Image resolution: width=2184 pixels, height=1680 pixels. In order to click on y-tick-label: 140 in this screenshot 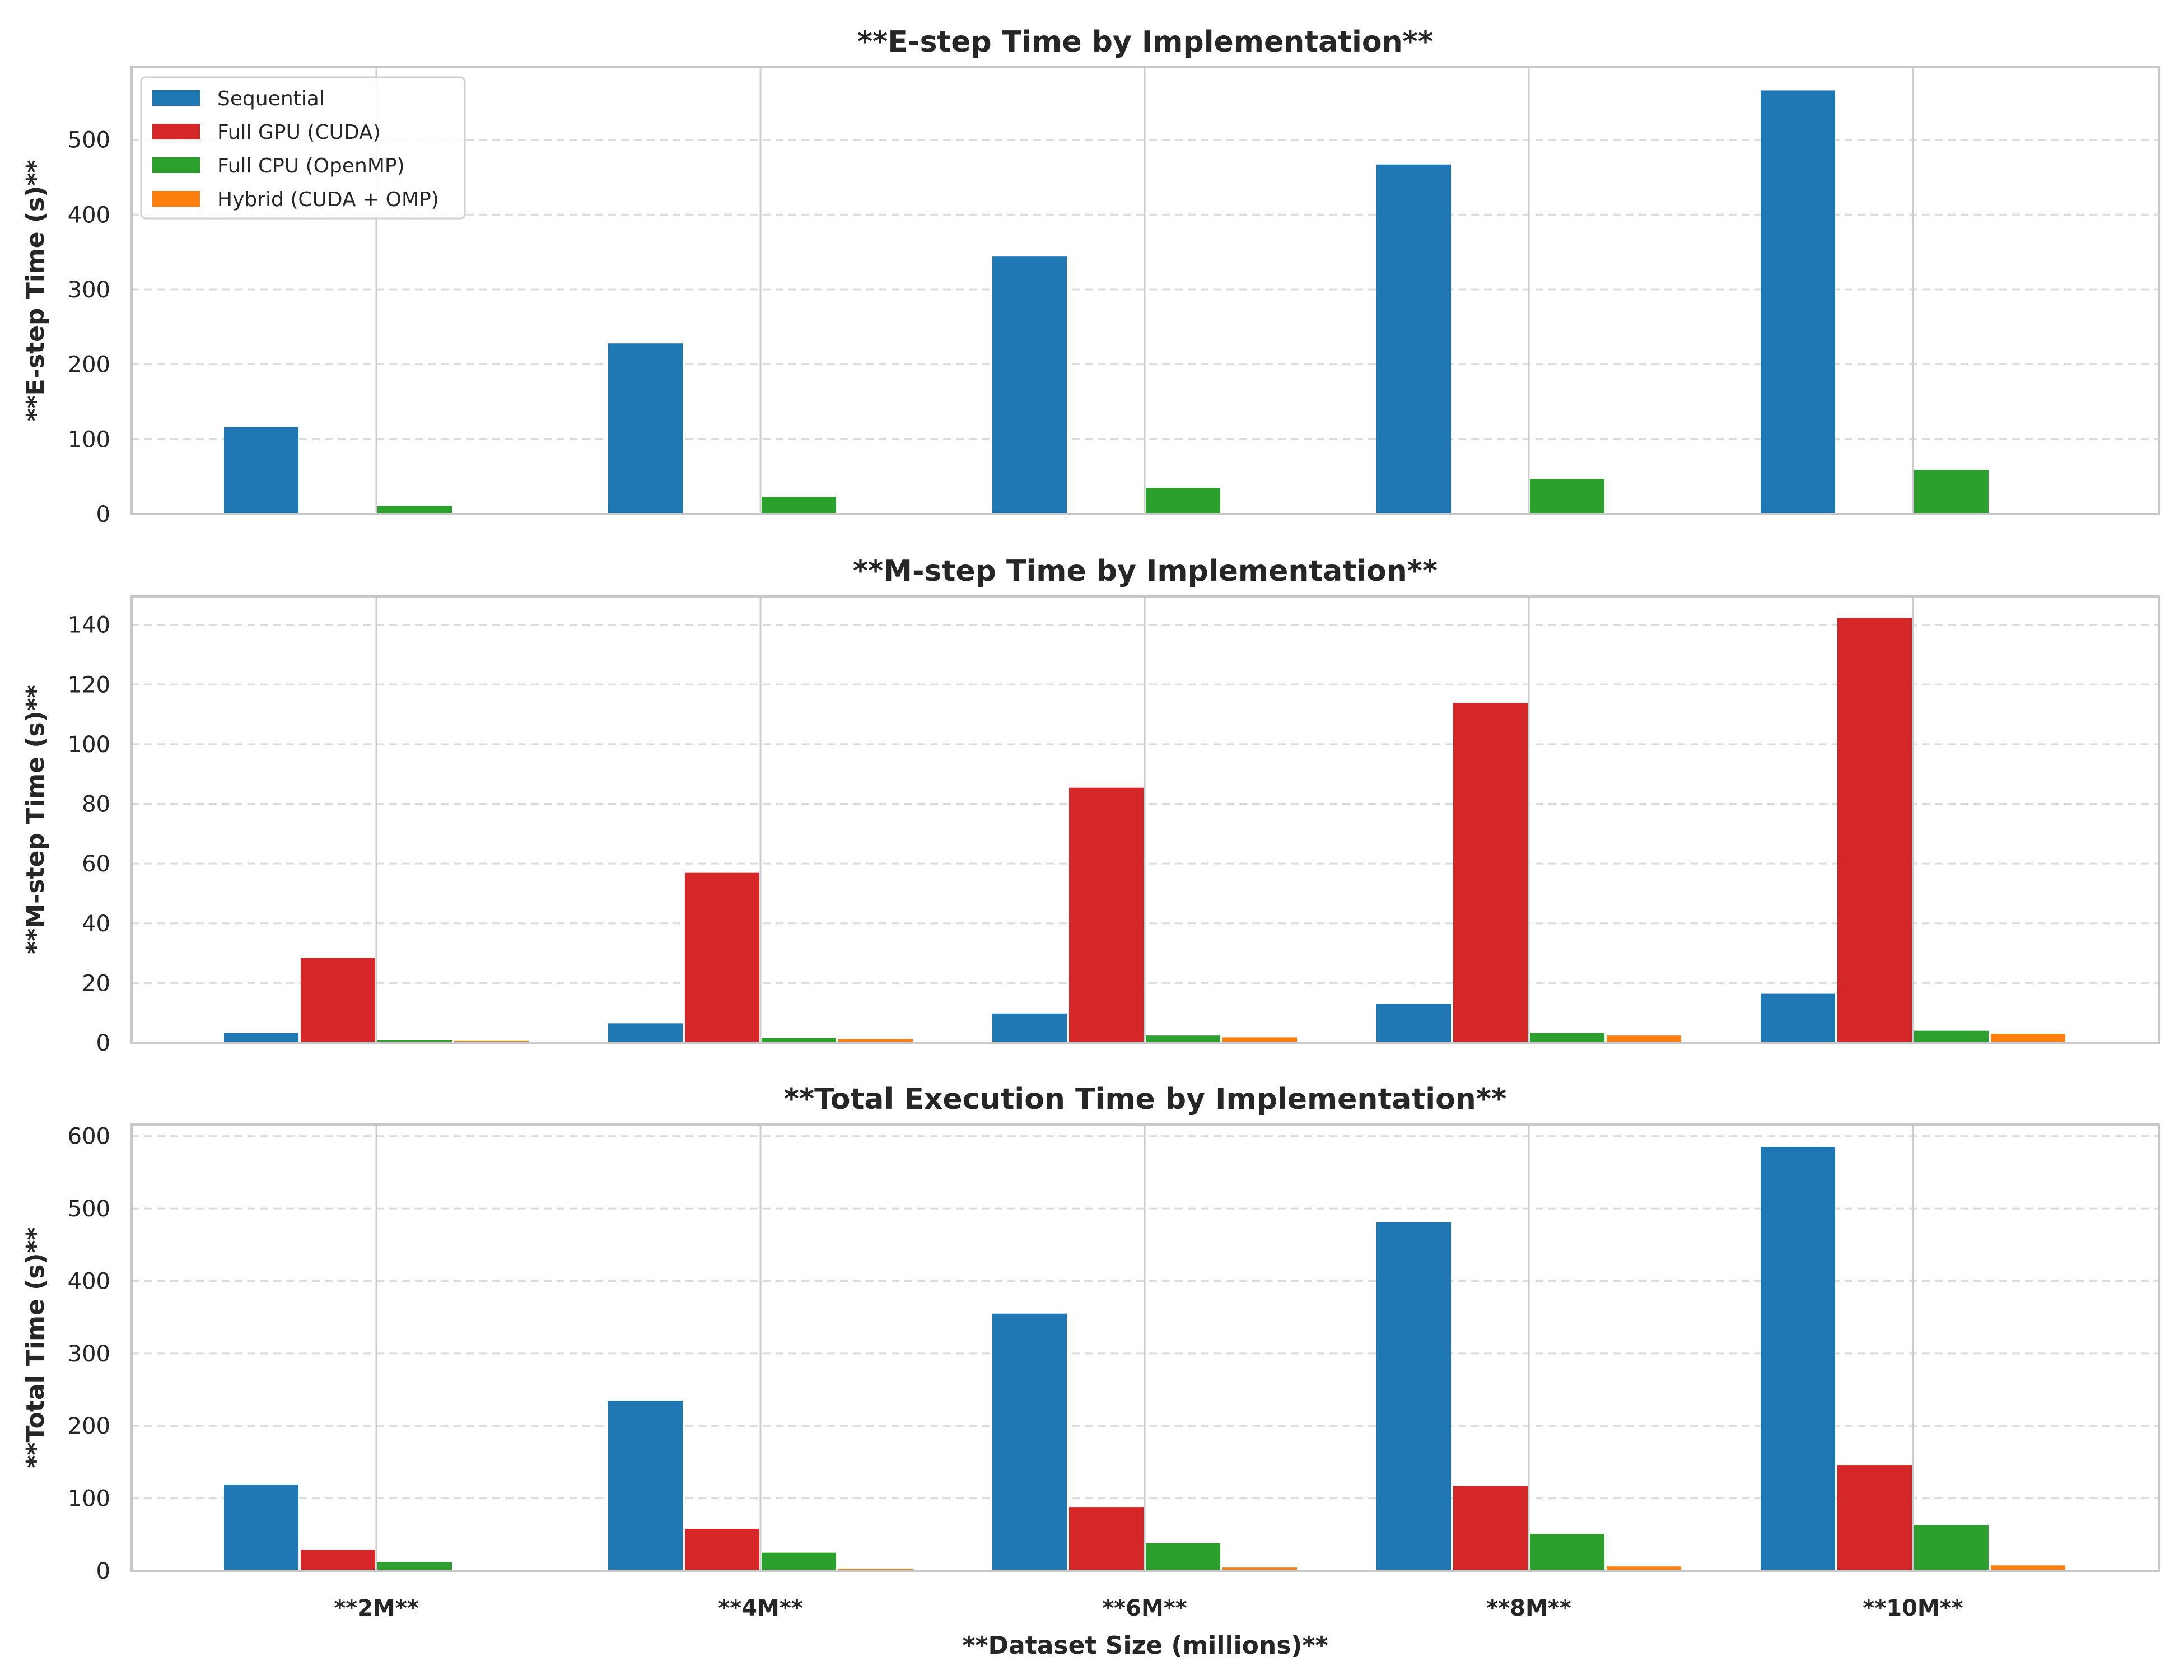, I will do `click(89, 626)`.